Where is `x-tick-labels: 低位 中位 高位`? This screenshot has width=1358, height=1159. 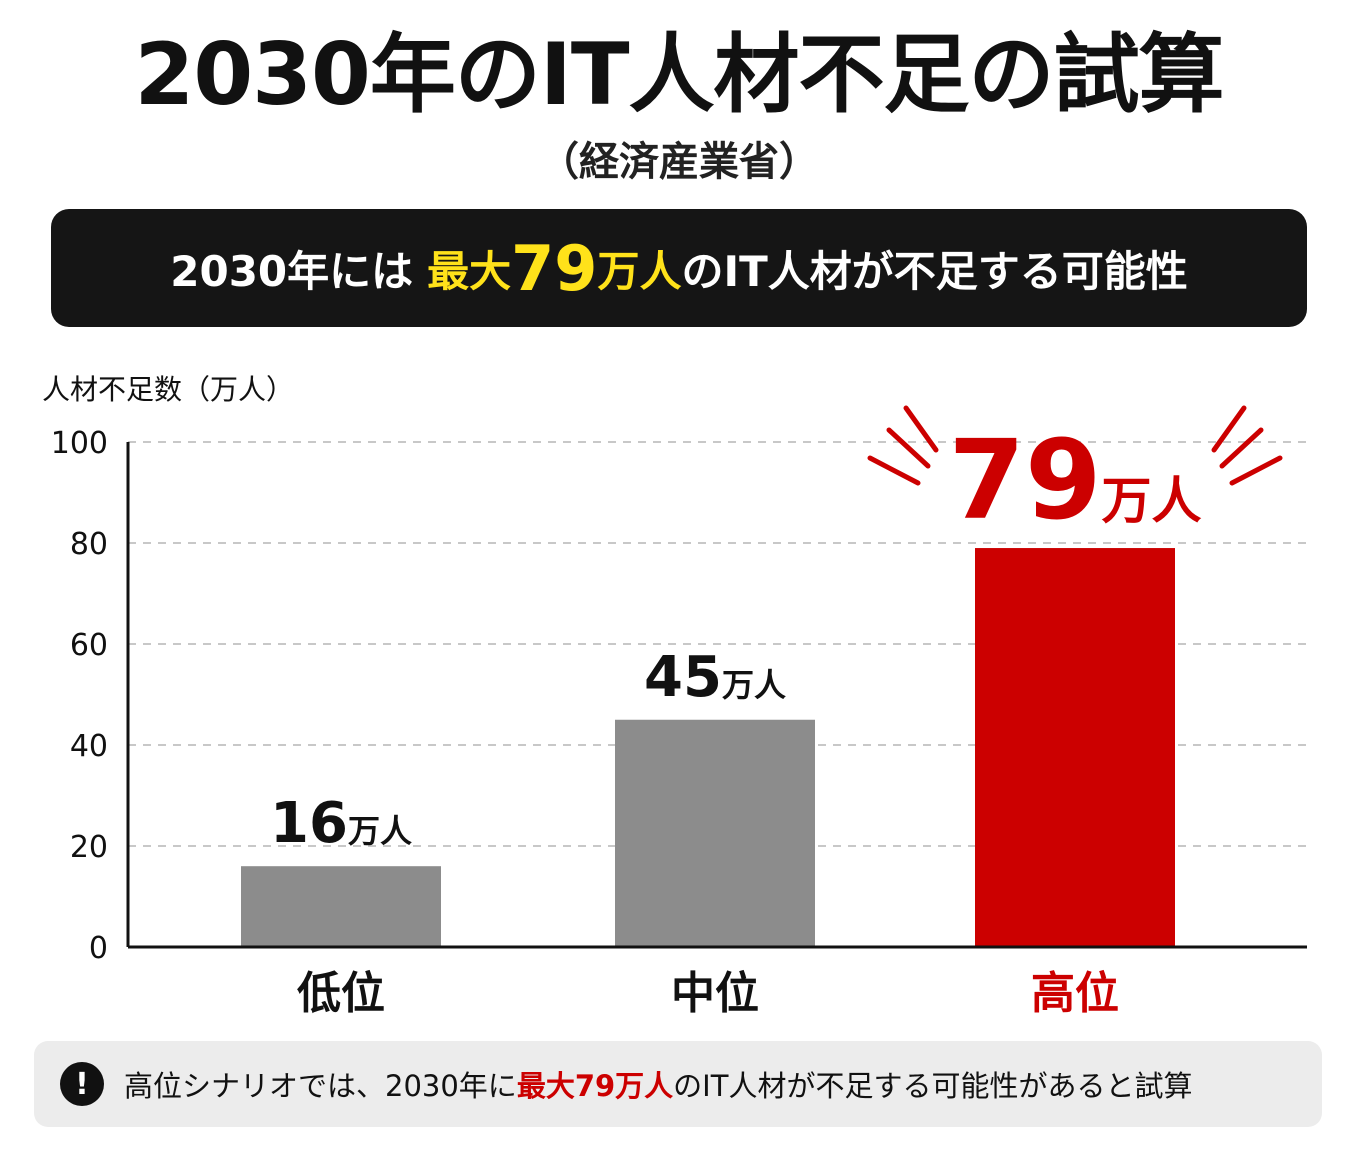 x-tick-labels: 低位 中位 高位 is located at coordinates (708, 993).